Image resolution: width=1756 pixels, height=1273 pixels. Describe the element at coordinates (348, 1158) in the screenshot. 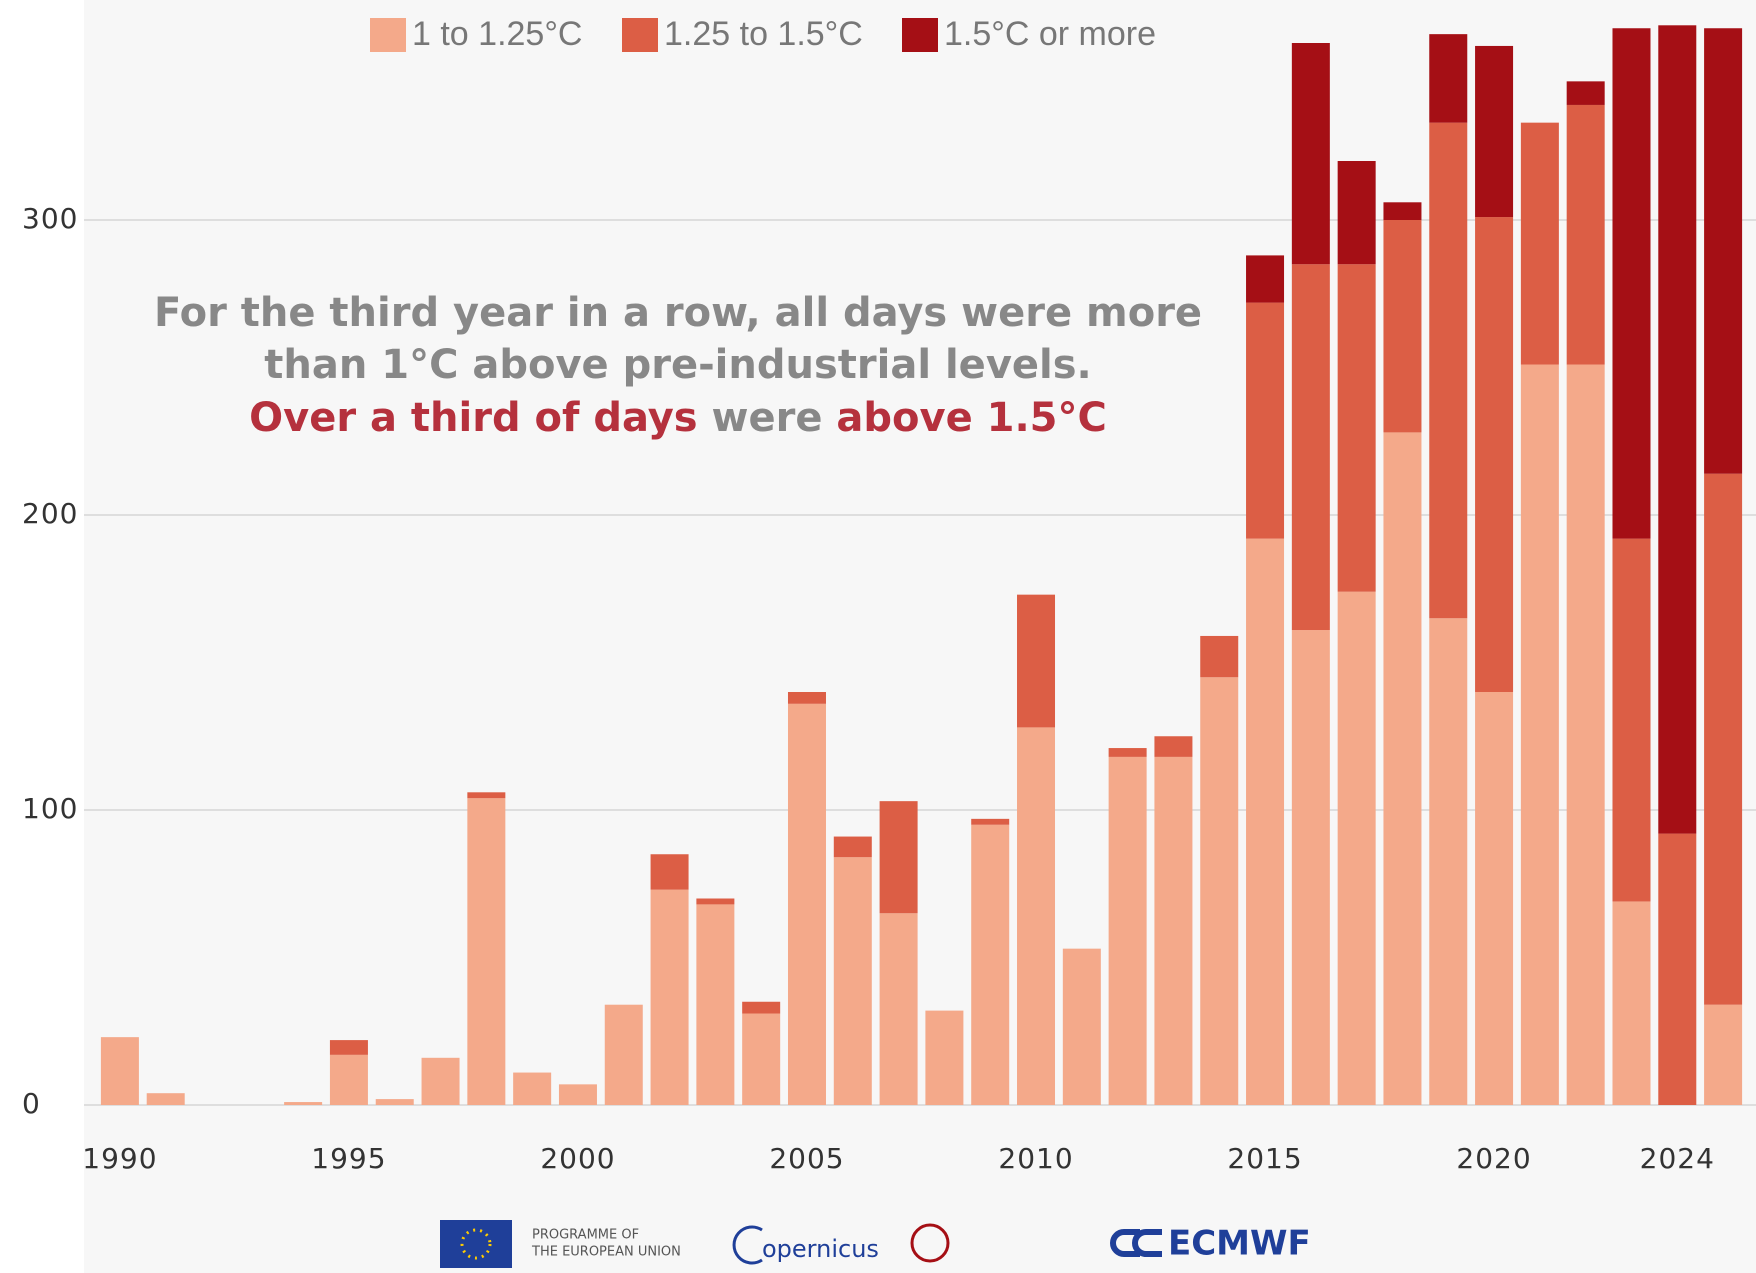

I see `x-tick-label: 1995` at that location.